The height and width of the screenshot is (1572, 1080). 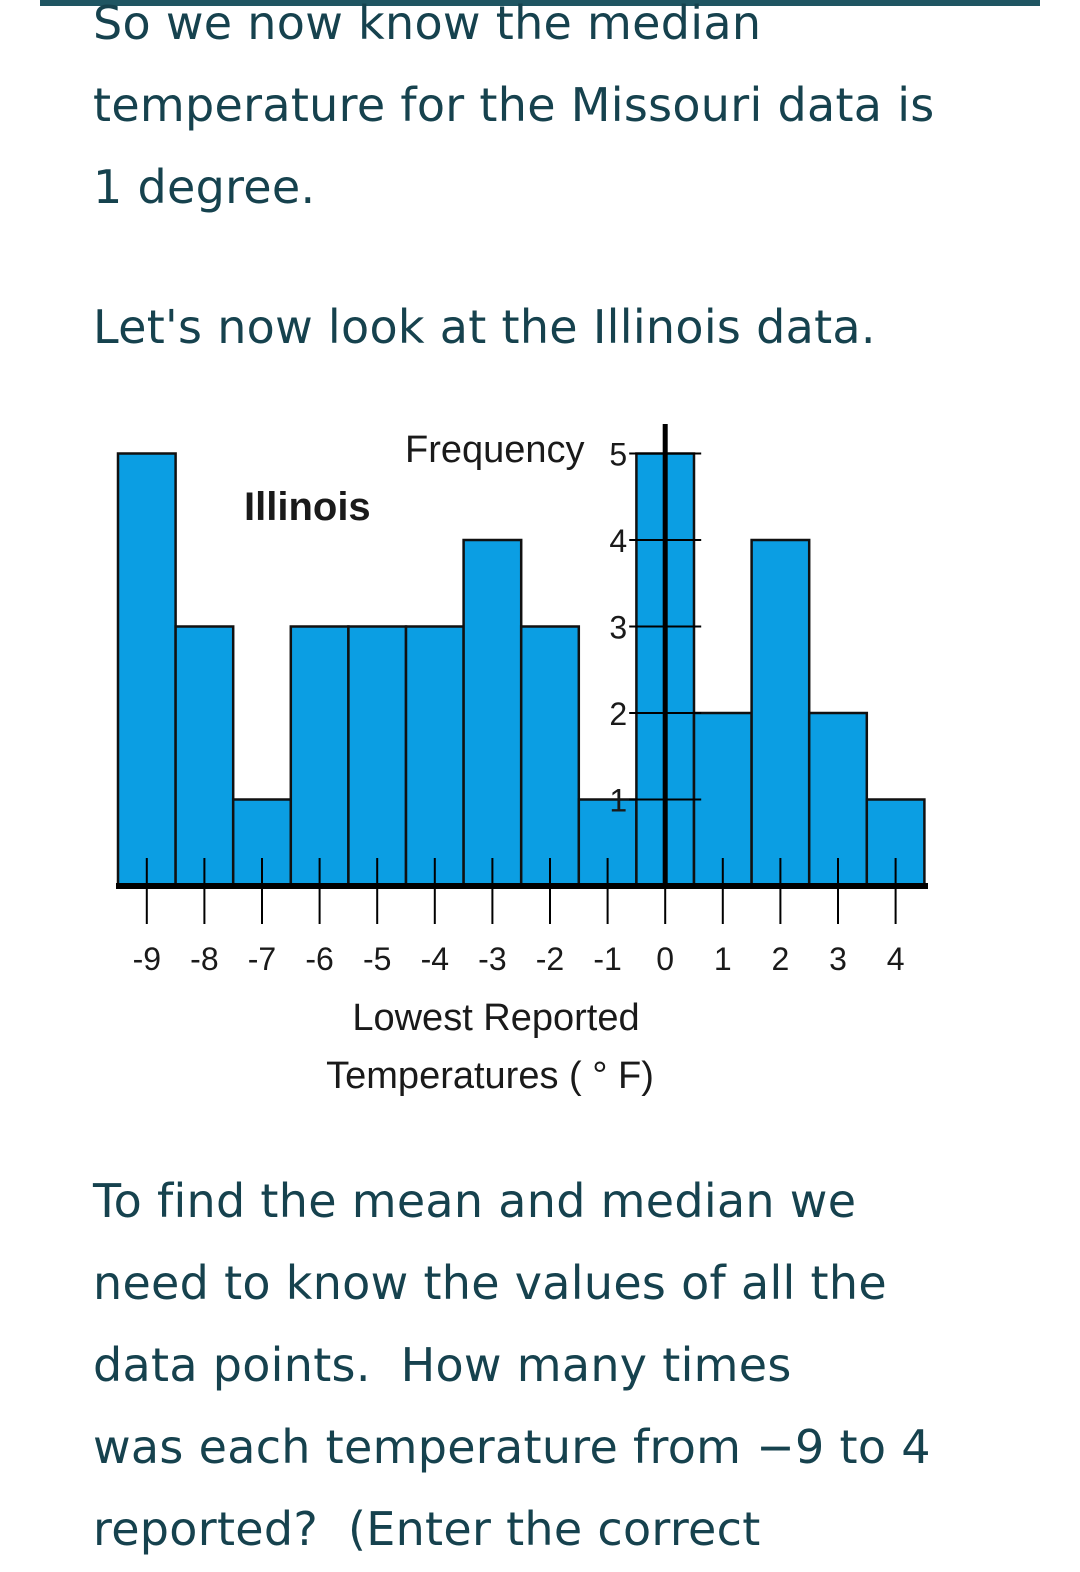 I want to click on y-tick-label: 3, so click(x=618, y=628).